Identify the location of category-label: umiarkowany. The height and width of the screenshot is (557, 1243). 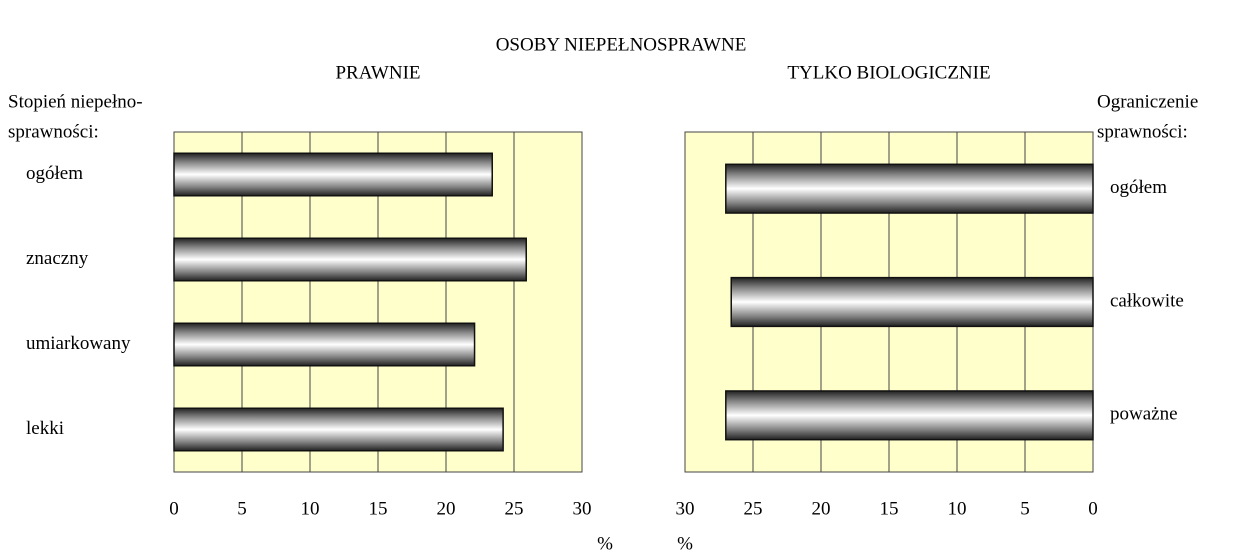
(78, 343).